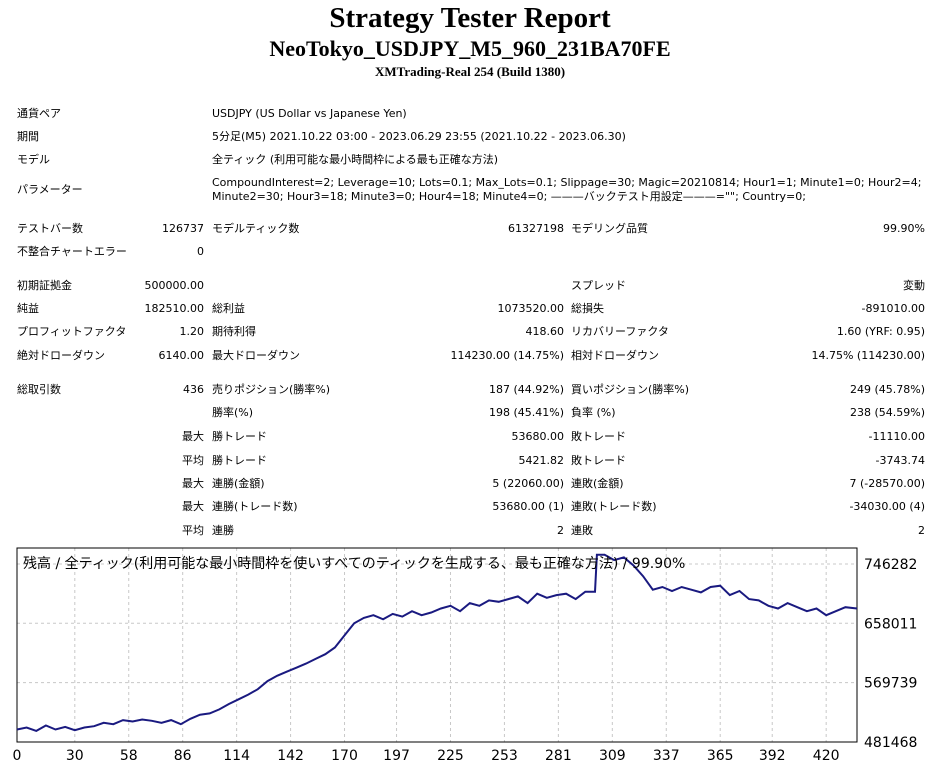 This screenshot has height=761, width=940. I want to click on max-word-1: 最大, so click(193, 436).